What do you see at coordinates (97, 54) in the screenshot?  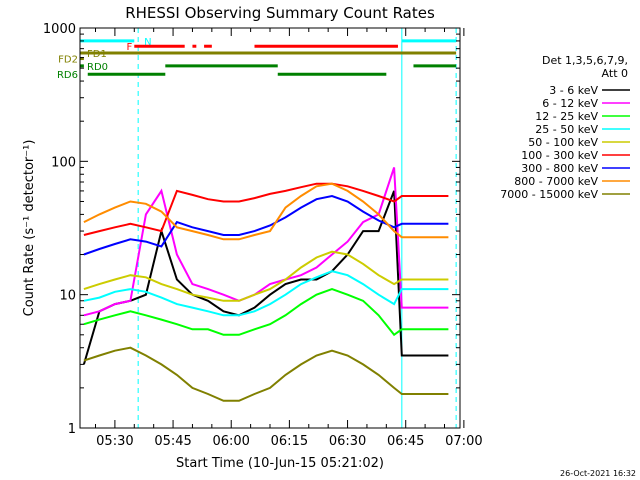 I see `flag-label-fd1: FD1` at bounding box center [97, 54].